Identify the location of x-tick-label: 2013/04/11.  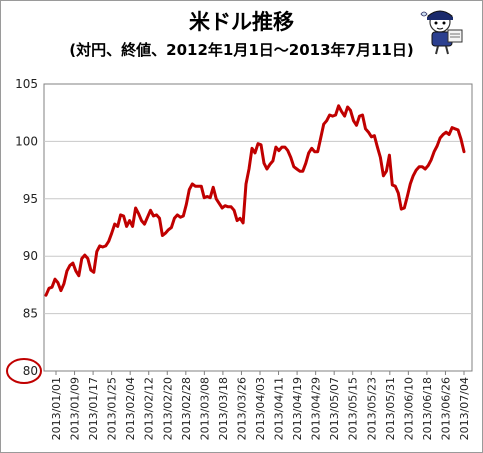
(279, 408).